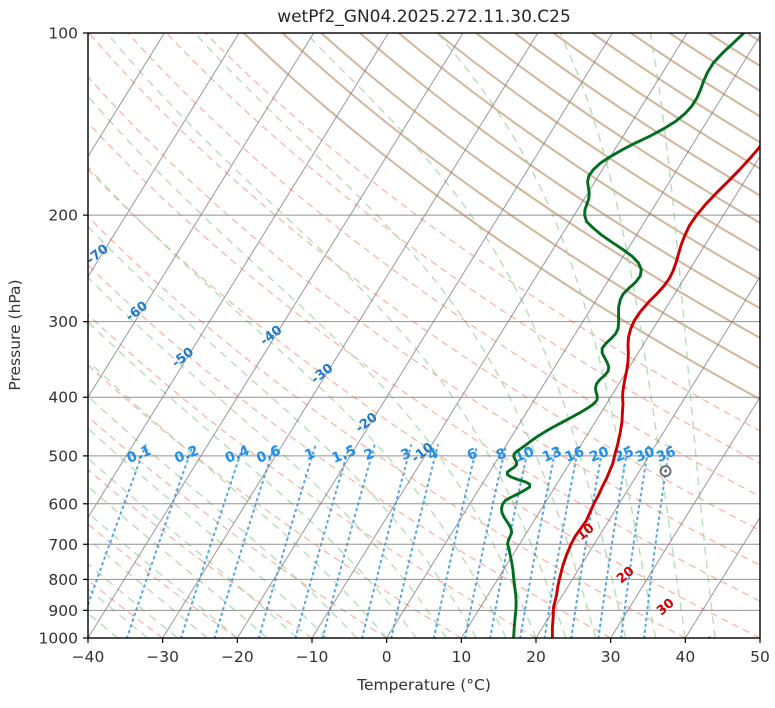  What do you see at coordinates (63, 611) in the screenshot?
I see `y-tick-label: 900` at bounding box center [63, 611].